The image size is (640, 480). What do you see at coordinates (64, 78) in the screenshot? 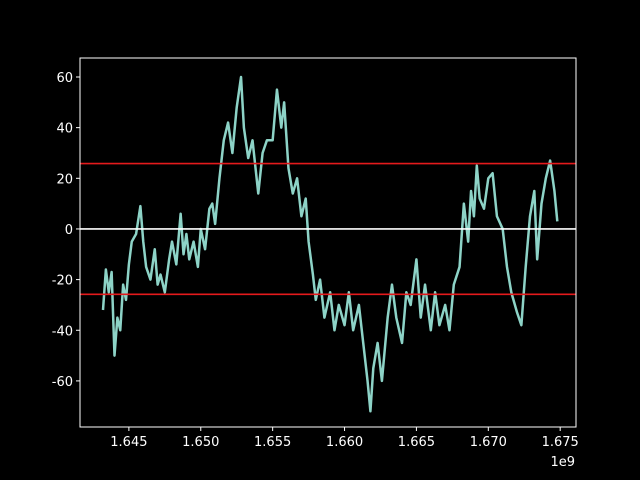
I see `y-tick-label: 60` at bounding box center [64, 78].